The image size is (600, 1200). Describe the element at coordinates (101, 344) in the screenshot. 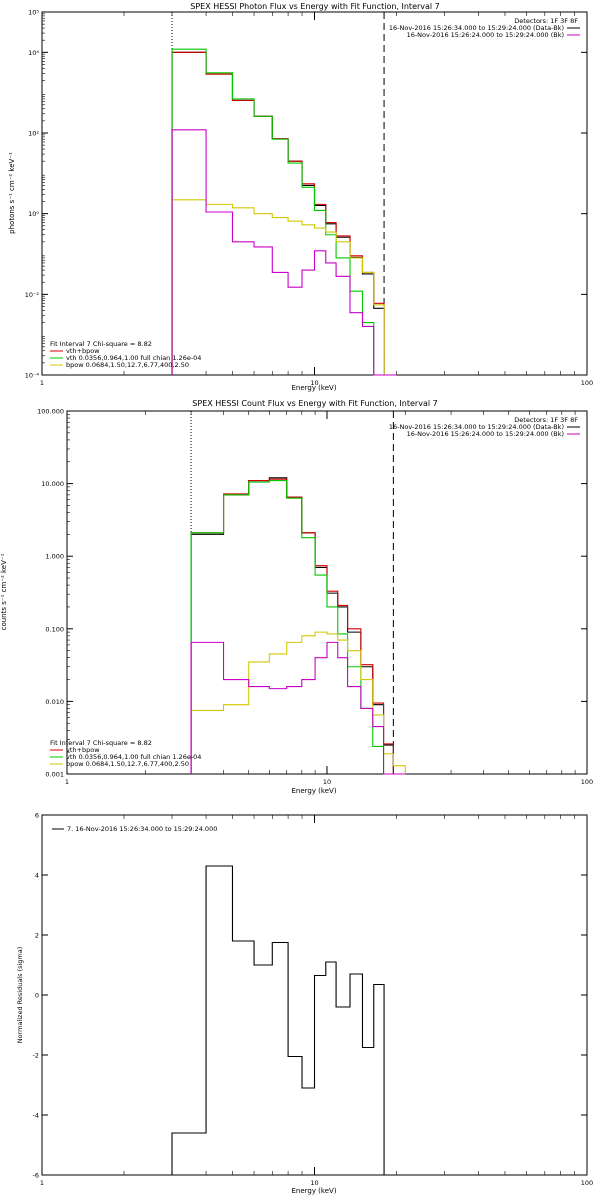

I see `photon-legend-fit-header: Fit Interval 7 Chi-square = 8.82` at that location.